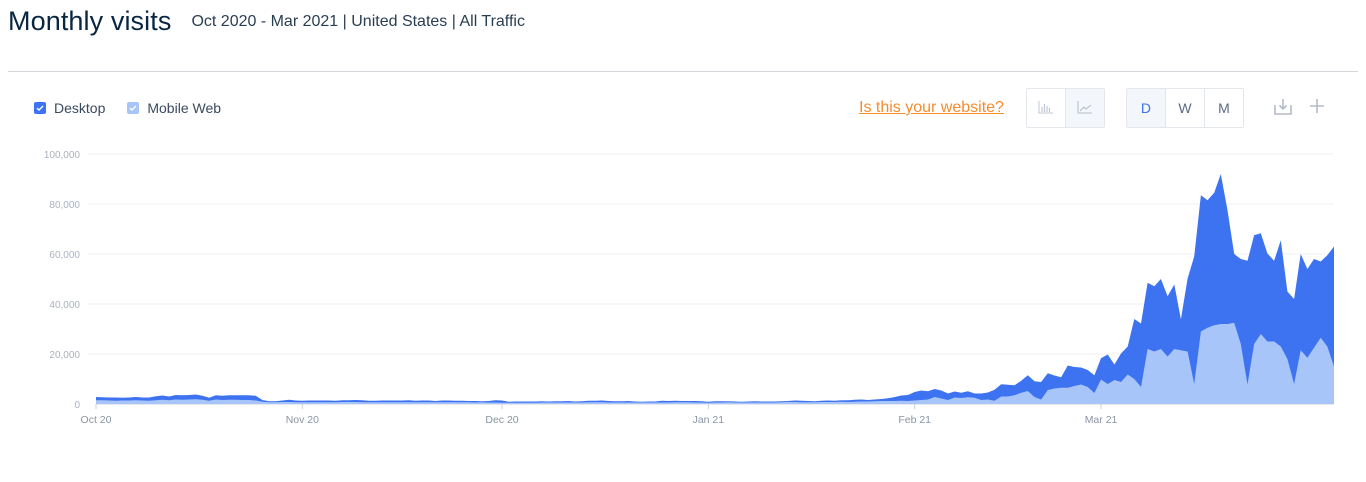  I want to click on line-chart-button, so click(1084, 108).